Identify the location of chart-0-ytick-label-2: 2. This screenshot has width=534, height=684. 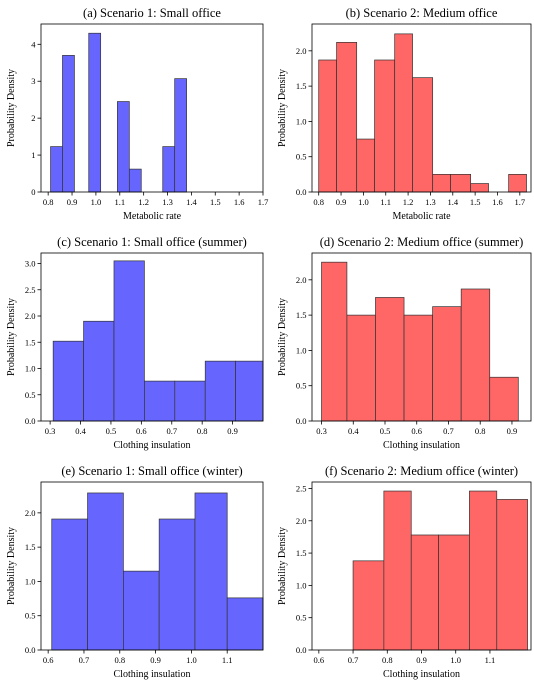
(33, 118).